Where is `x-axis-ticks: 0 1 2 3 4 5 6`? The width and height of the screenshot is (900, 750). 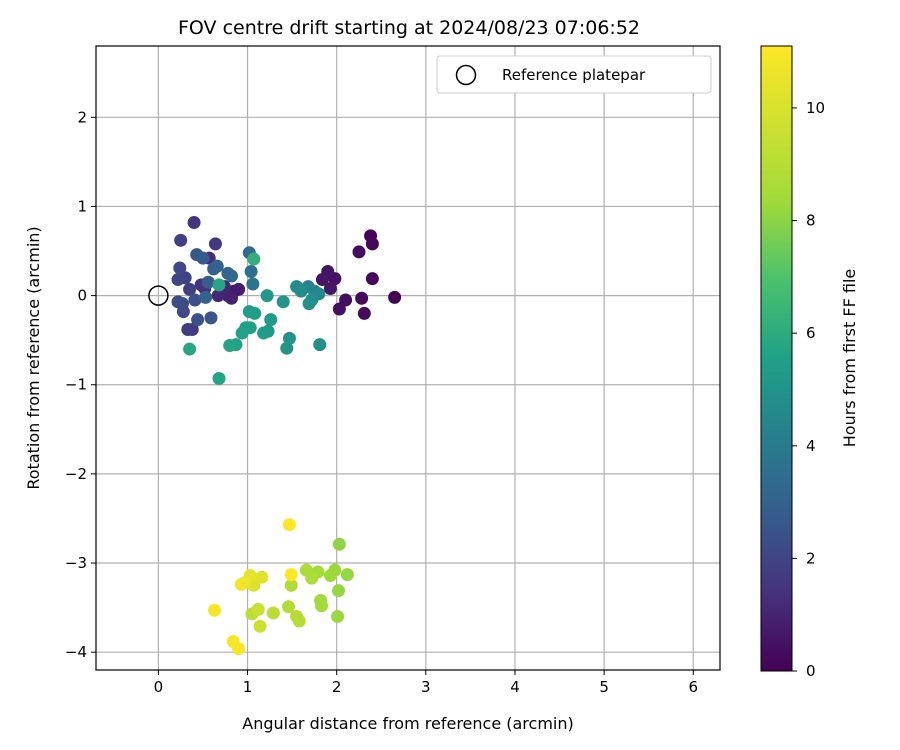
x-axis-ticks: 0 1 2 3 4 5 6 is located at coordinates (426, 683).